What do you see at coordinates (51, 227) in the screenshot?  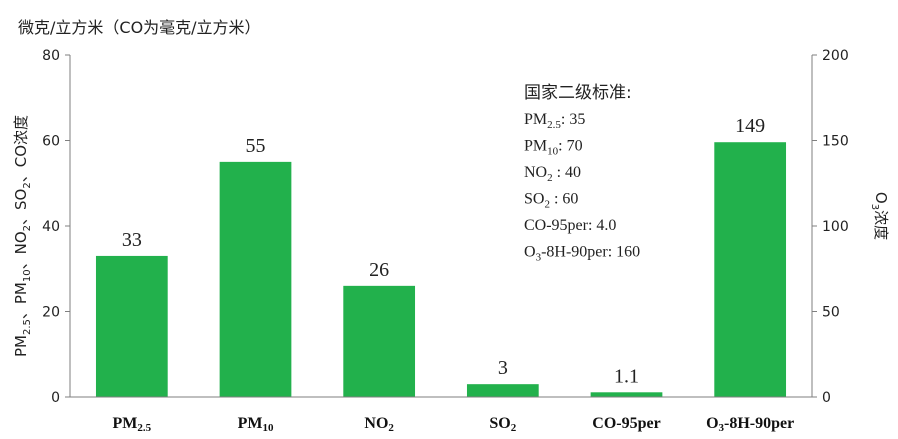 I see `left-tick-label: 40` at bounding box center [51, 227].